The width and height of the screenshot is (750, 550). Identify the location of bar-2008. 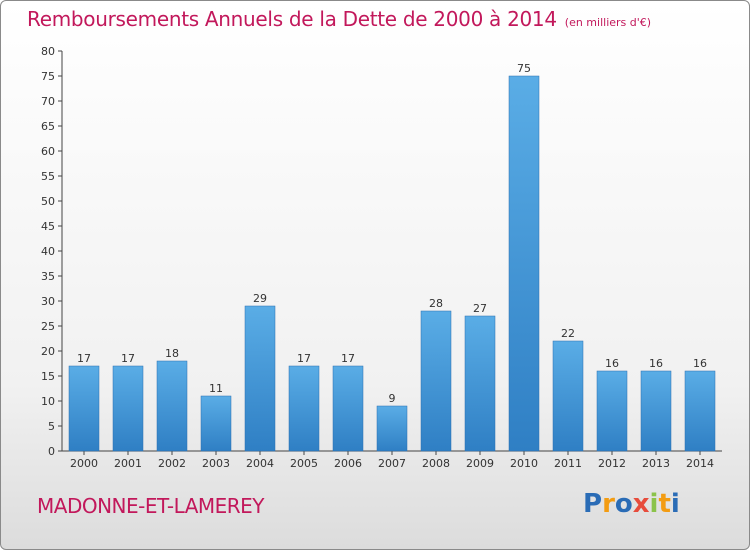
(436, 381).